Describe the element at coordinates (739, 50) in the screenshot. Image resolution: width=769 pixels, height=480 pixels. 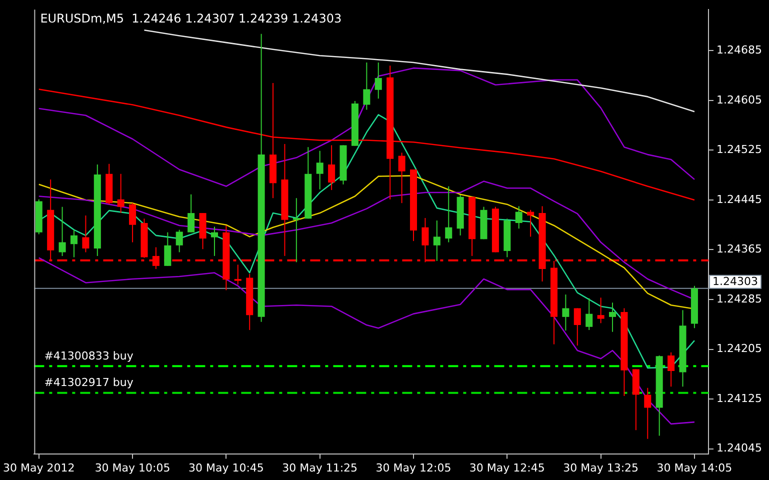
I see `y-tick-label: 1.24685` at that location.